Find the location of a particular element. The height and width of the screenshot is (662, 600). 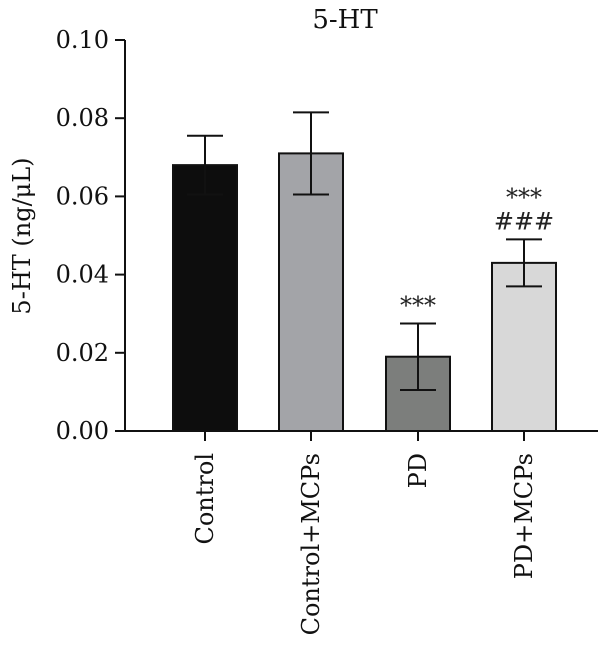

y-tick-label: 0.06 is located at coordinates (82, 196).